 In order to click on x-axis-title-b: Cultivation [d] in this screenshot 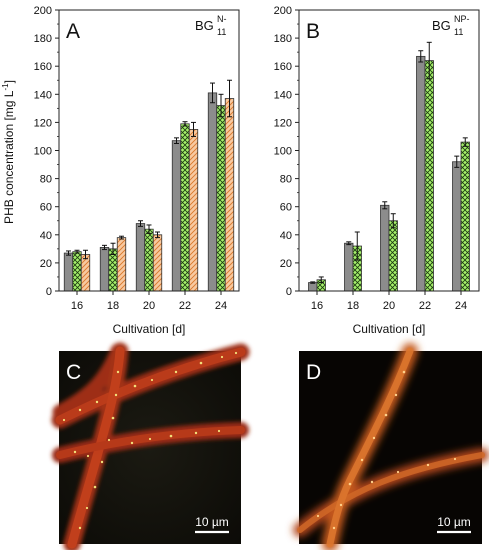, I will do `click(389, 329)`.